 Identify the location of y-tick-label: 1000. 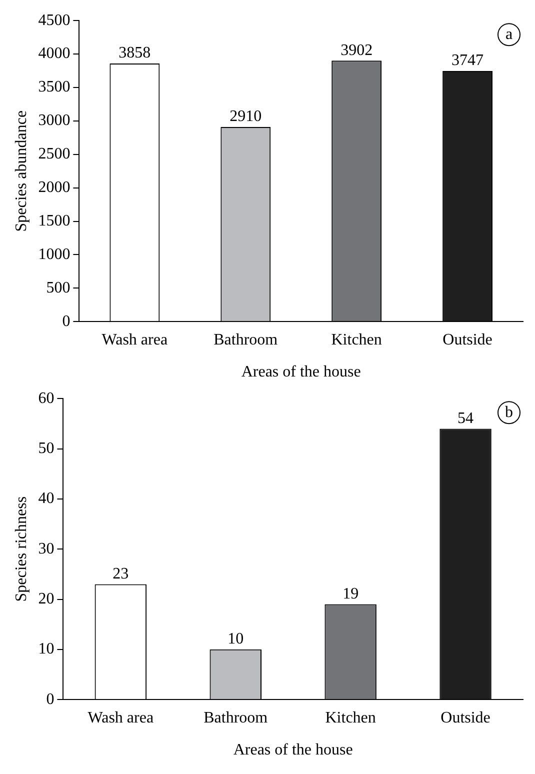
(54, 254).